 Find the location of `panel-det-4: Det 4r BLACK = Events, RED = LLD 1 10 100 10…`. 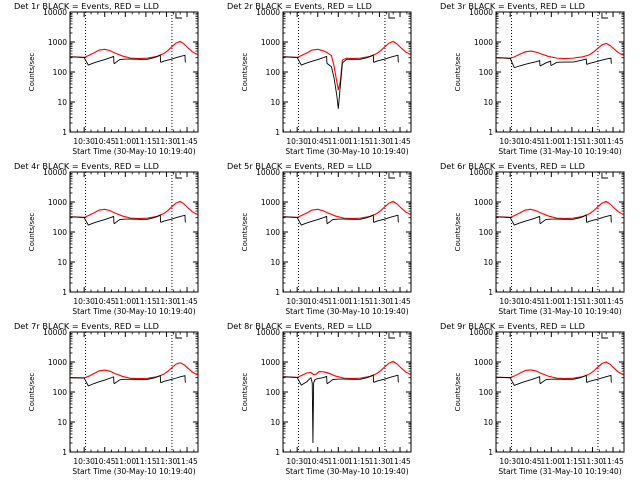

panel-det-4: Det 4r BLACK = Events, RED = LLD 1 10 100 10… is located at coordinates (106, 238).